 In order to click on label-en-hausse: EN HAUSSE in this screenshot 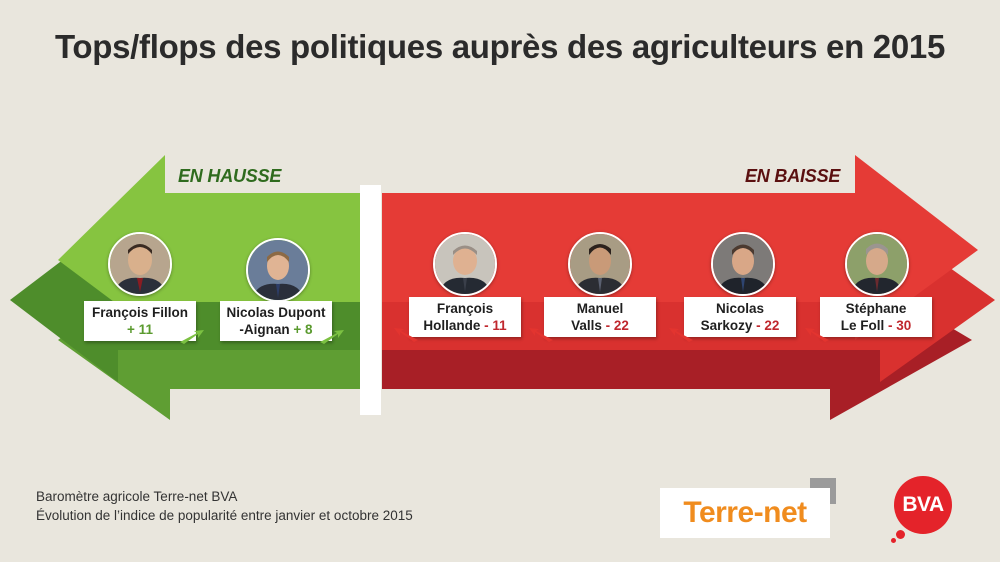, I will do `click(230, 176)`.